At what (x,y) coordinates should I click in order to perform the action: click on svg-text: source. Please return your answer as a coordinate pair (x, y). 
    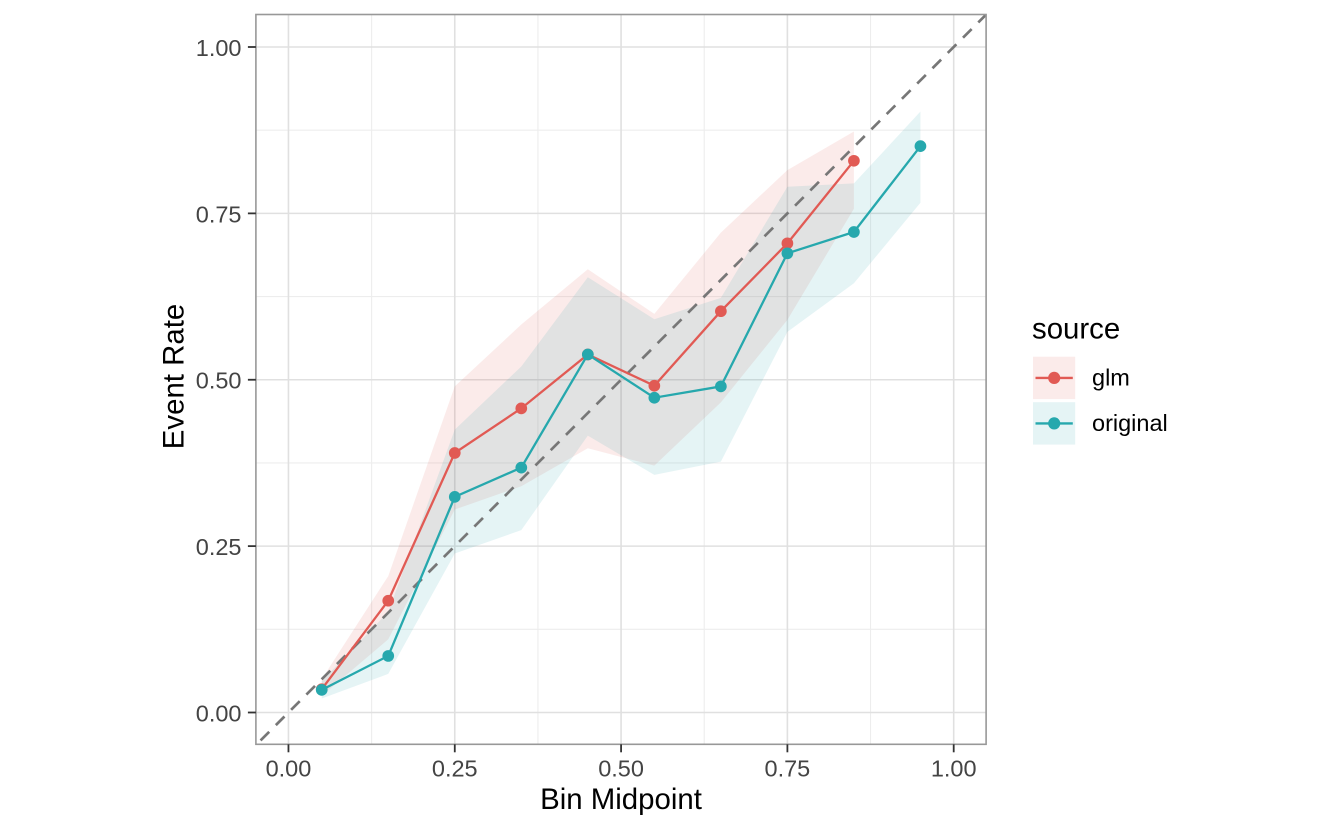
    Looking at the image, I should click on (1076, 329).